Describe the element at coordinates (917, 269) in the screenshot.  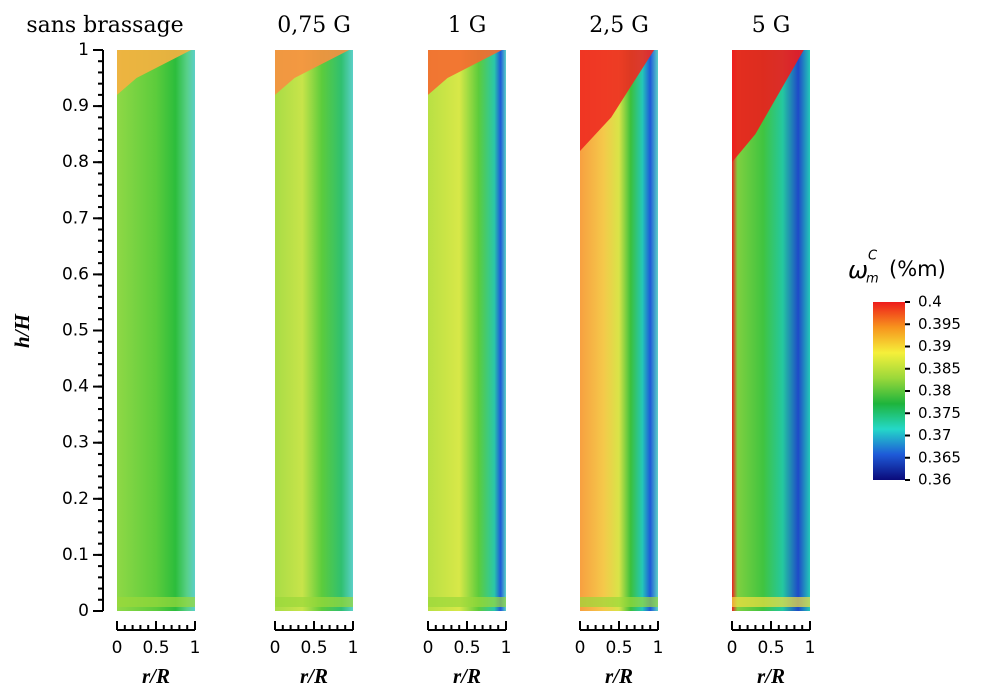
I see `colorbar-unit: (%m)` at that location.